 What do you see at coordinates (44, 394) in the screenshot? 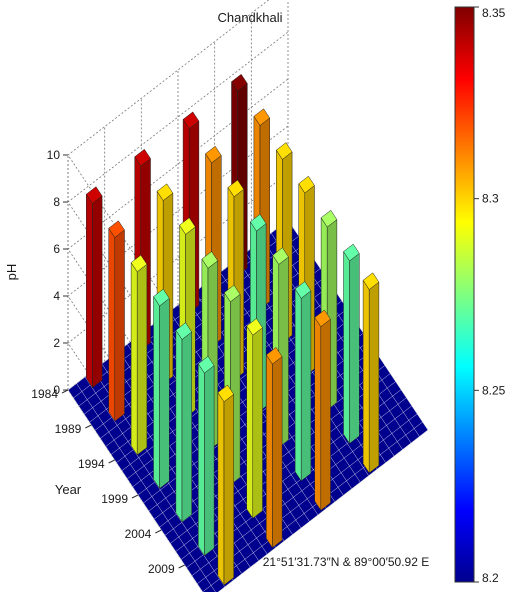
I see `year-tick-label: 1984` at bounding box center [44, 394].